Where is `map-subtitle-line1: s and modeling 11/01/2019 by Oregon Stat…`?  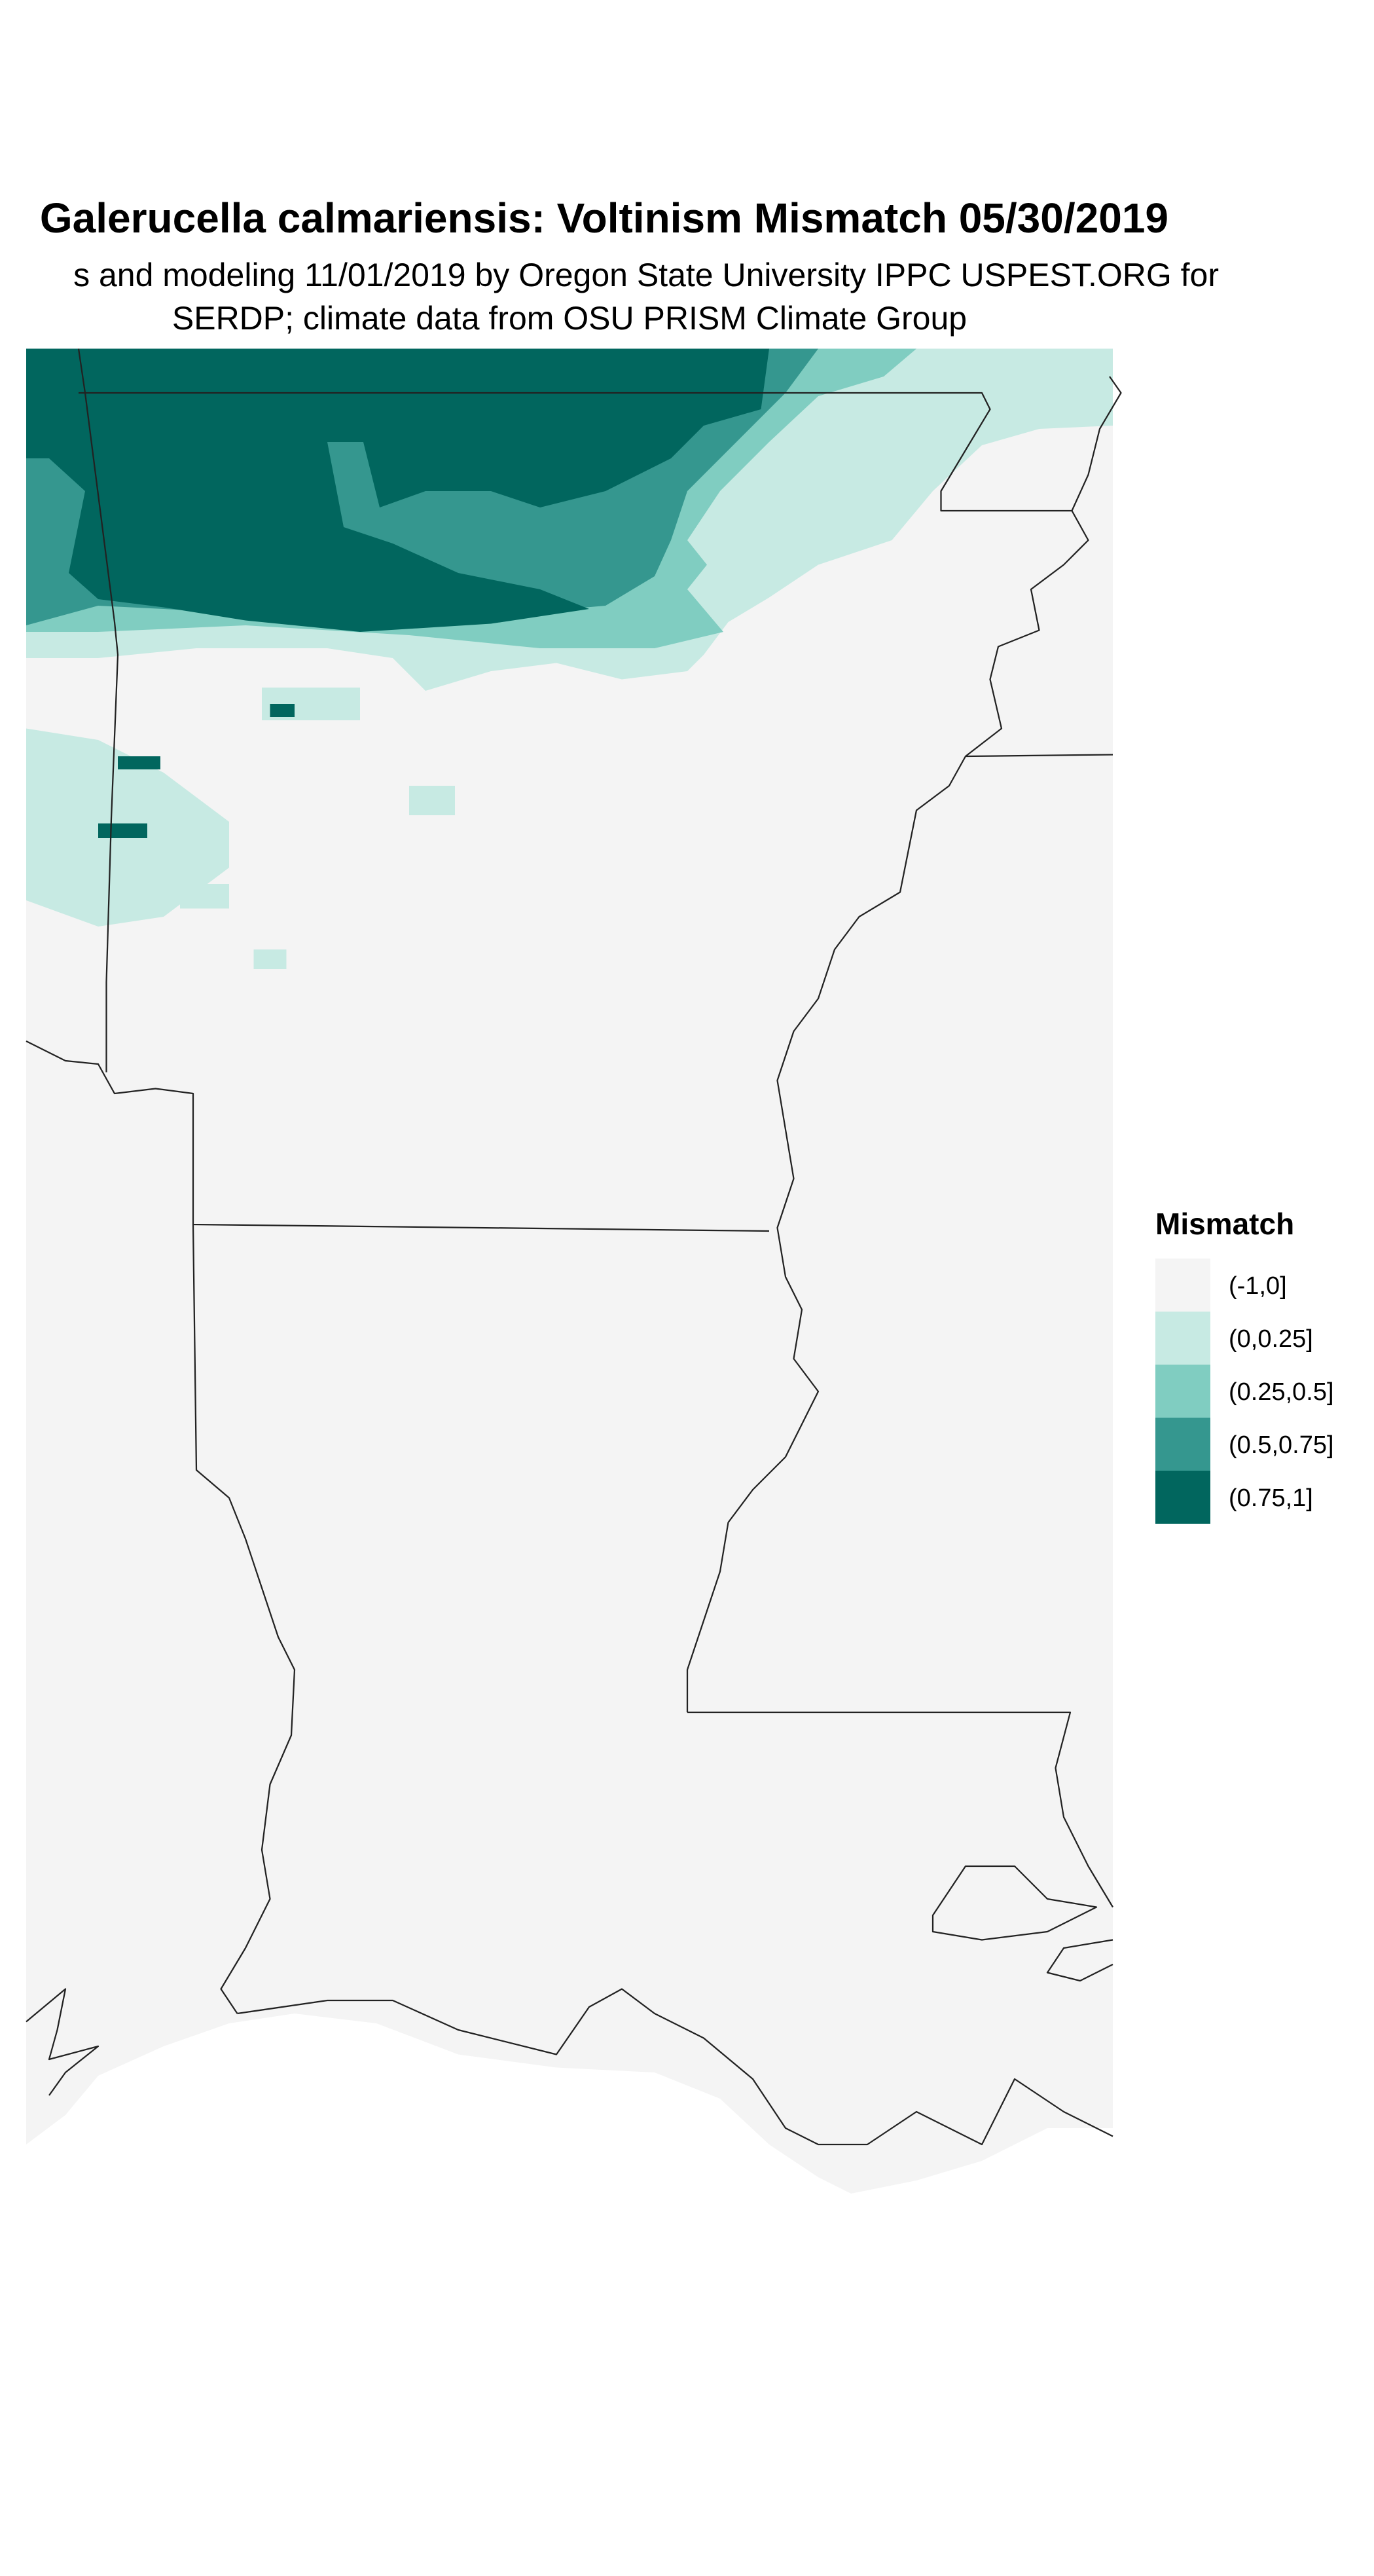
map-subtitle-line1: s and modeling 11/01/2019 by Oregon Stat… is located at coordinates (646, 275).